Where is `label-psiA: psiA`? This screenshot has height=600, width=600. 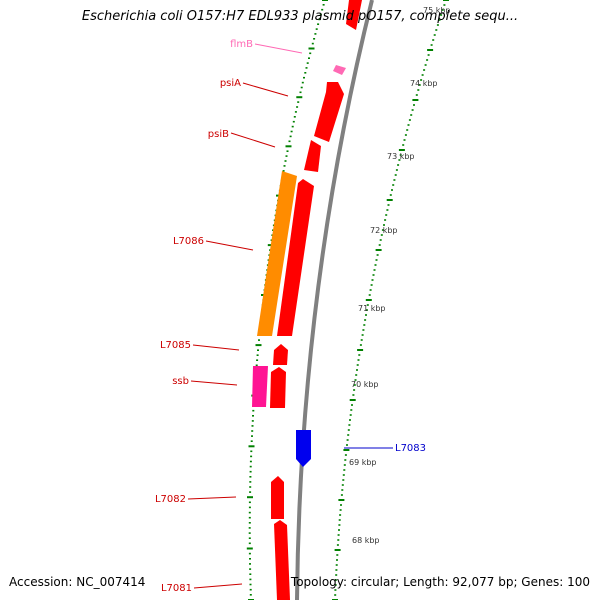
label-psiA: psiA is located at coordinates (230, 83).